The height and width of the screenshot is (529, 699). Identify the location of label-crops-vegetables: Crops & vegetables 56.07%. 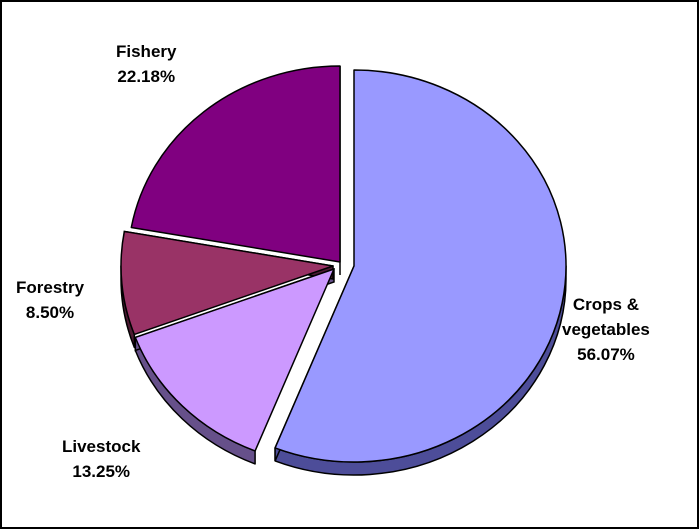
(606, 329).